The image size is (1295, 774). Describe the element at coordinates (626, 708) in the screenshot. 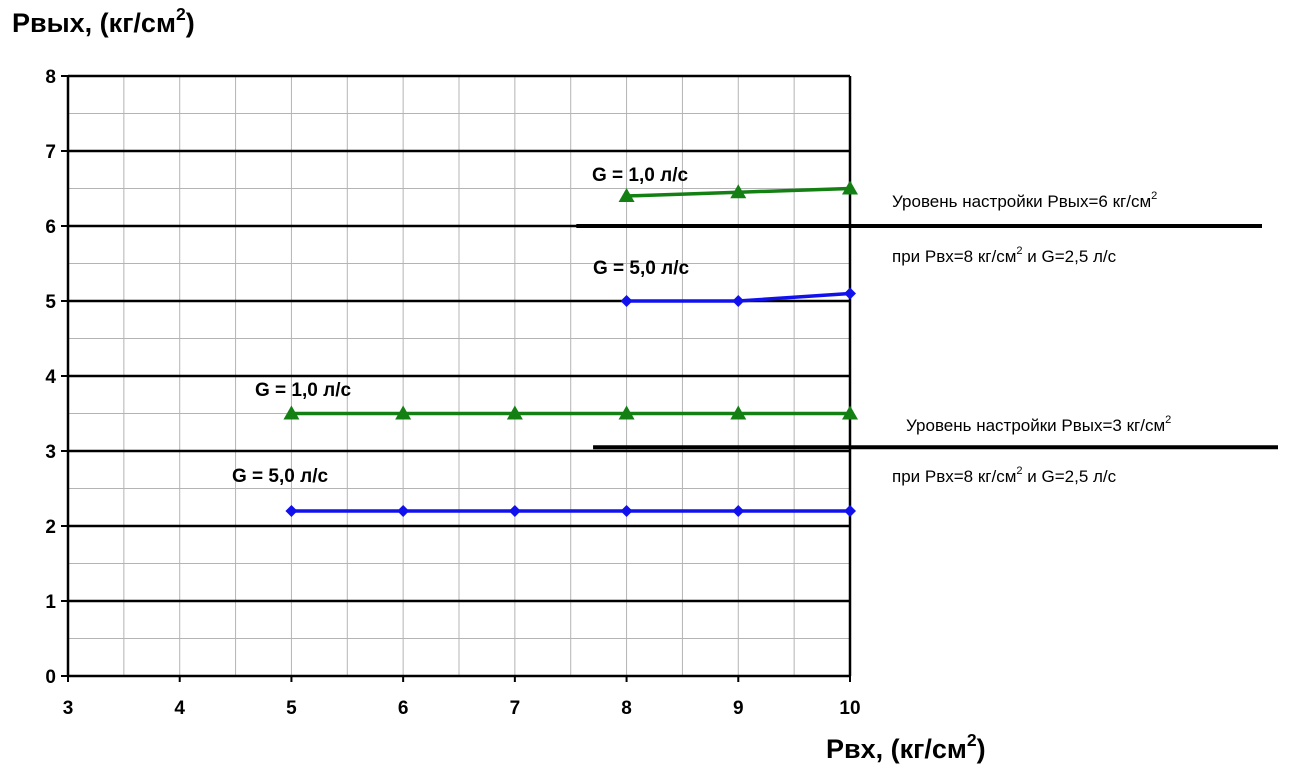

I see `x-tick-label-8: 8` at that location.